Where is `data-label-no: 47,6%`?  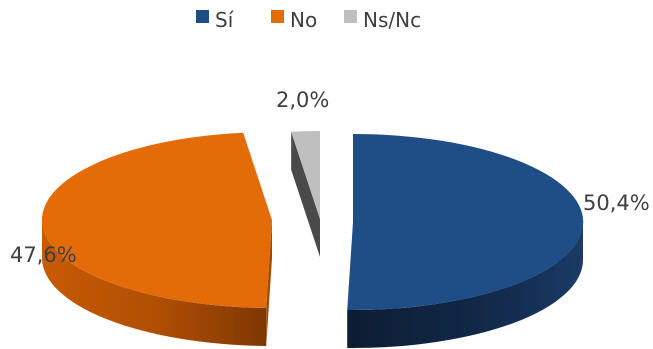 data-label-no: 47,6% is located at coordinates (43, 255).